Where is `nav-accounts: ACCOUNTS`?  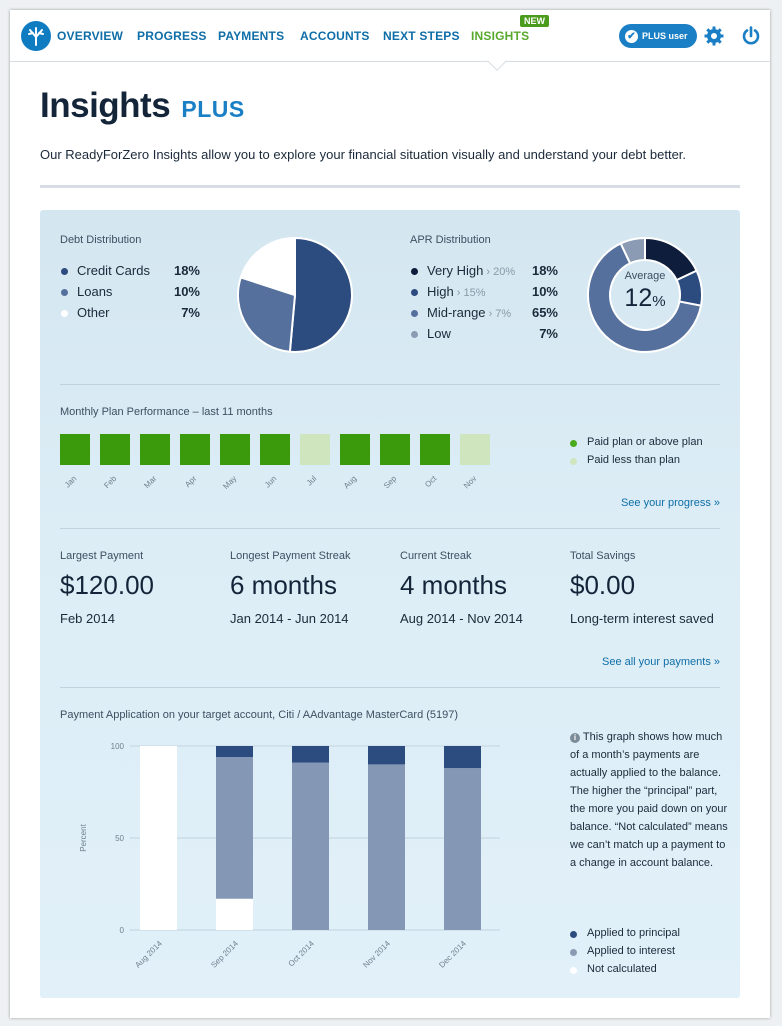 nav-accounts: ACCOUNTS is located at coordinates (335, 36).